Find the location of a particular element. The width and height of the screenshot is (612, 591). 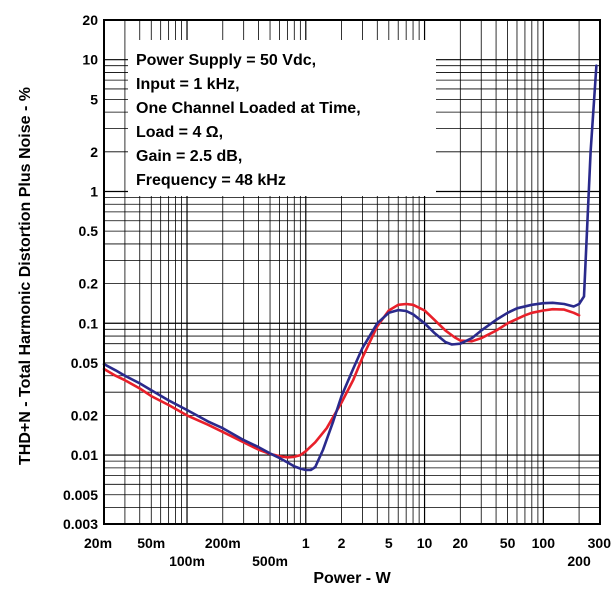

y-tick-label: 0.01 is located at coordinates (84, 455).